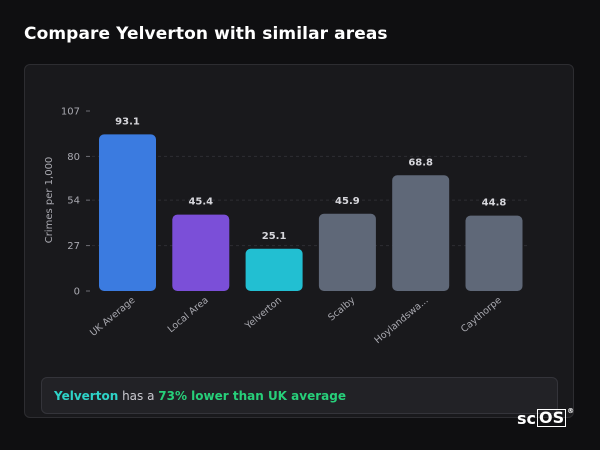 The height and width of the screenshot is (450, 600). Describe the element at coordinates (73, 201) in the screenshot. I see `y-tick-label: 54` at that location.